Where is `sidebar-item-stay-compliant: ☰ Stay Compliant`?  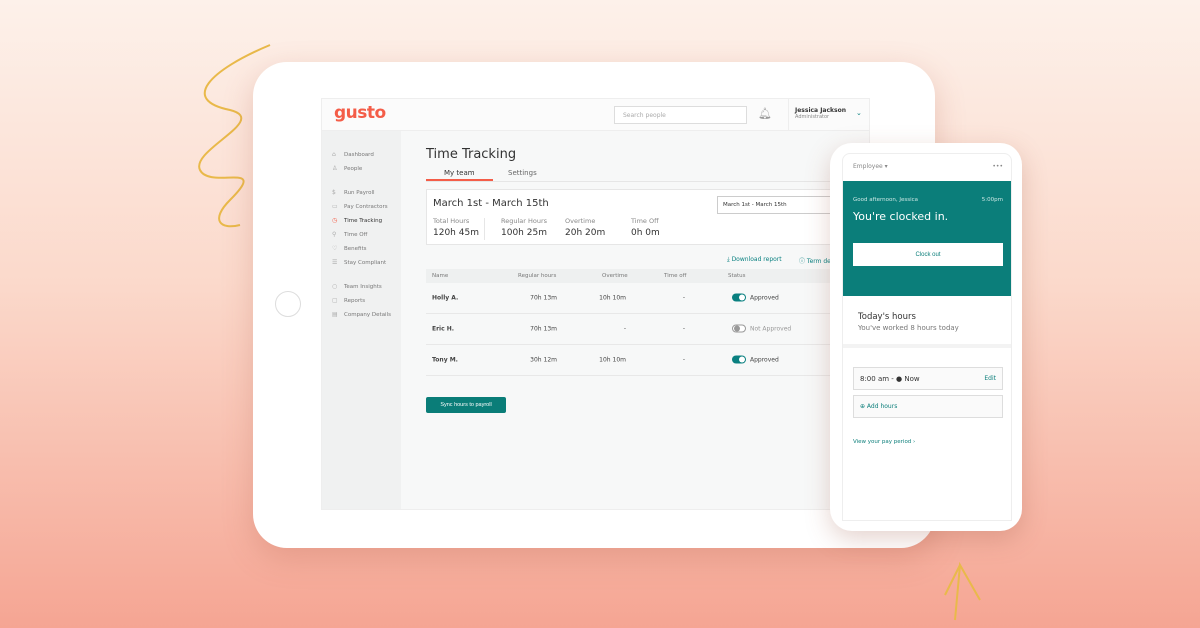
sidebar-item-stay-compliant: ☰ Stay Compliant is located at coordinates (359, 262).